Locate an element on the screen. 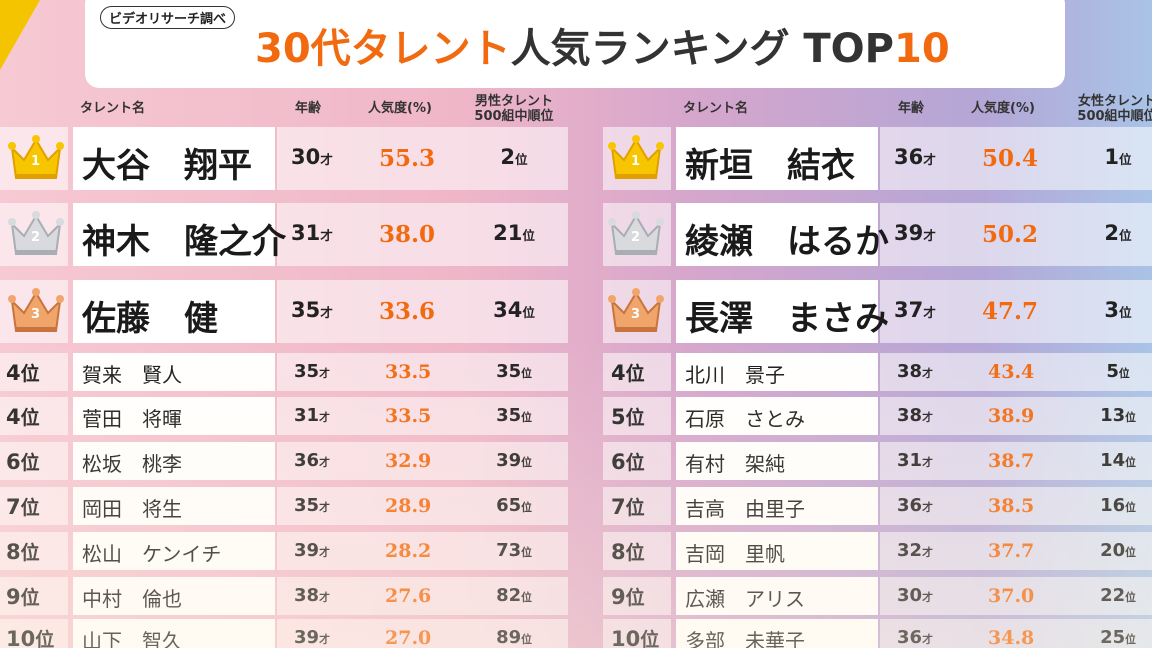 Image resolution: width=1152 pixels, height=648 pixels. talent-name: 新垣 結衣 is located at coordinates (770, 165).